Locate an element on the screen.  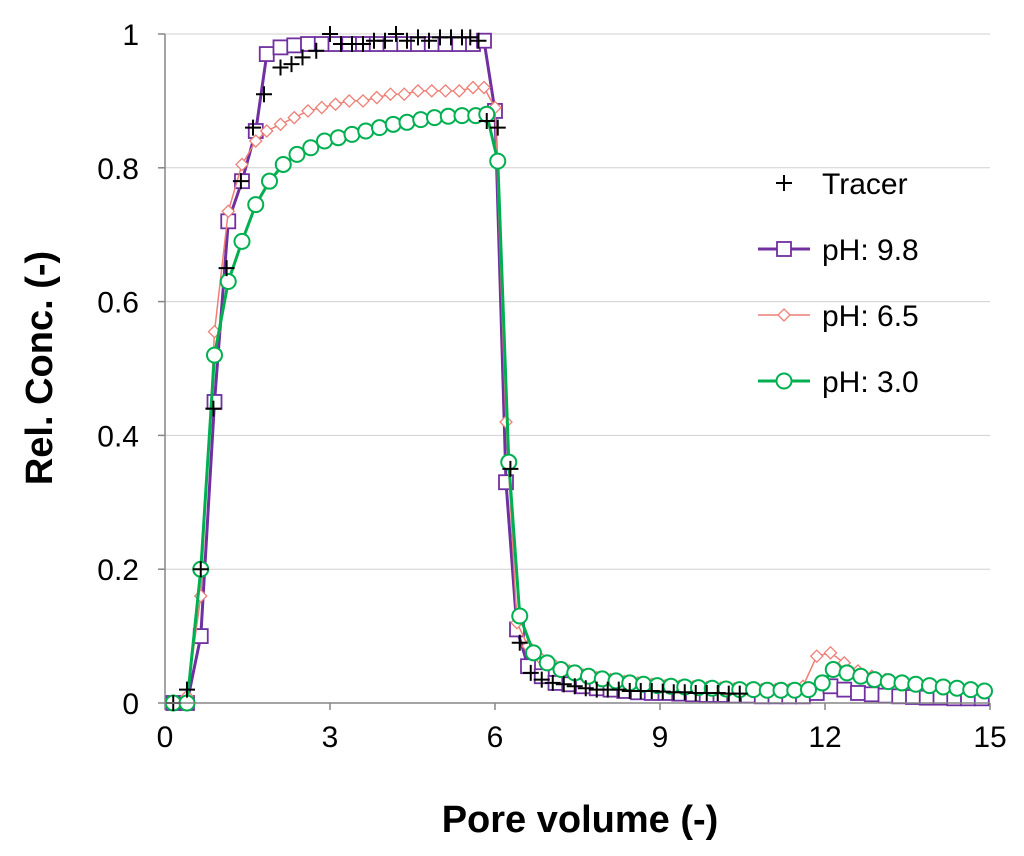
x-tick-label-3: 9 is located at coordinates (660, 737).